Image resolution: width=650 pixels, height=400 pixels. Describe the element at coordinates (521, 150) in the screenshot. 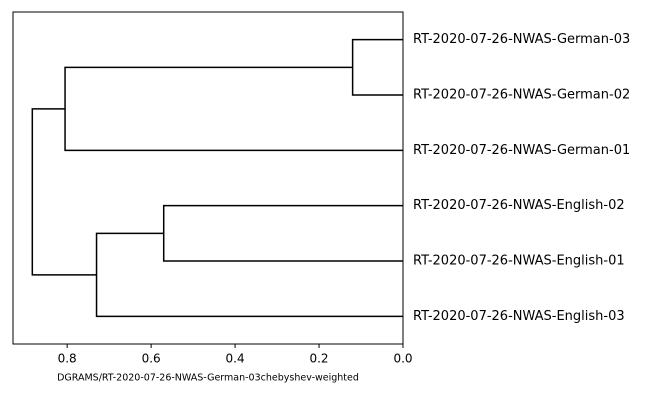

I see `leaf-label: RT-2020-07-26-NWAS-German-01` at that location.